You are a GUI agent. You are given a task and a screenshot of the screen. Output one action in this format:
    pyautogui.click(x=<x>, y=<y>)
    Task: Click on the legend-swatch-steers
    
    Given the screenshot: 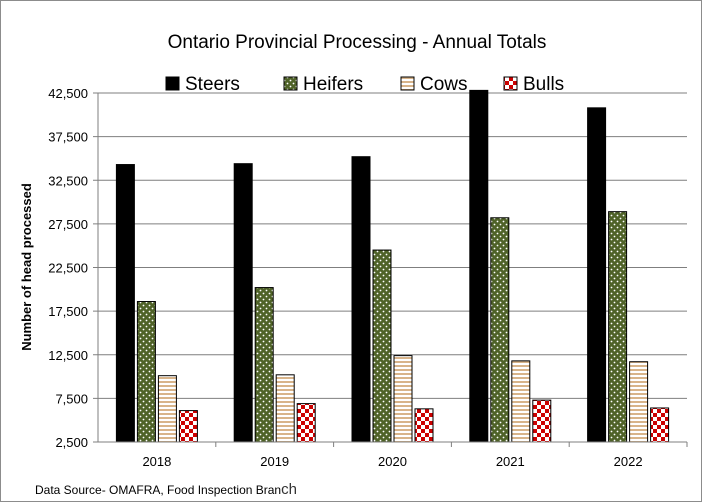 What is the action you would take?
    pyautogui.click(x=172, y=83)
    